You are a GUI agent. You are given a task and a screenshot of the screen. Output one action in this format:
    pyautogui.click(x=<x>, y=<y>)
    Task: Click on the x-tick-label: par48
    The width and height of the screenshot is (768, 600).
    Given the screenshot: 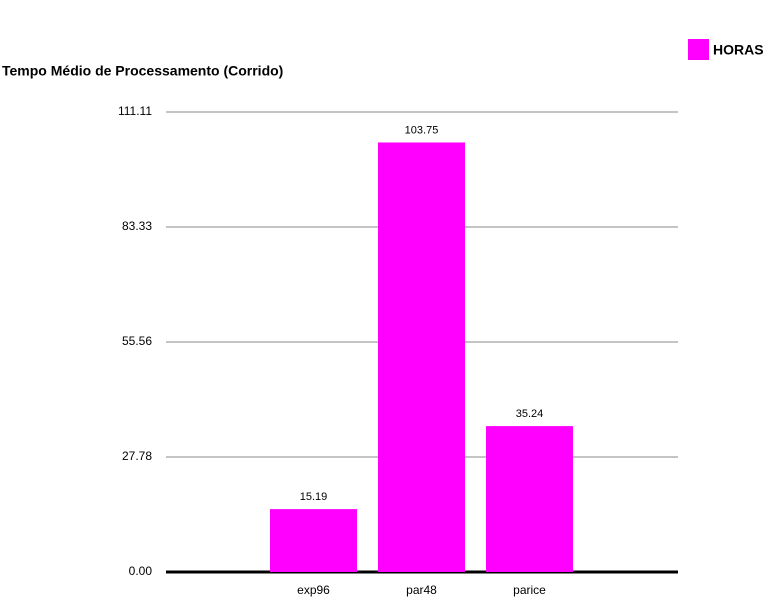 What is the action you would take?
    pyautogui.click(x=421, y=590)
    